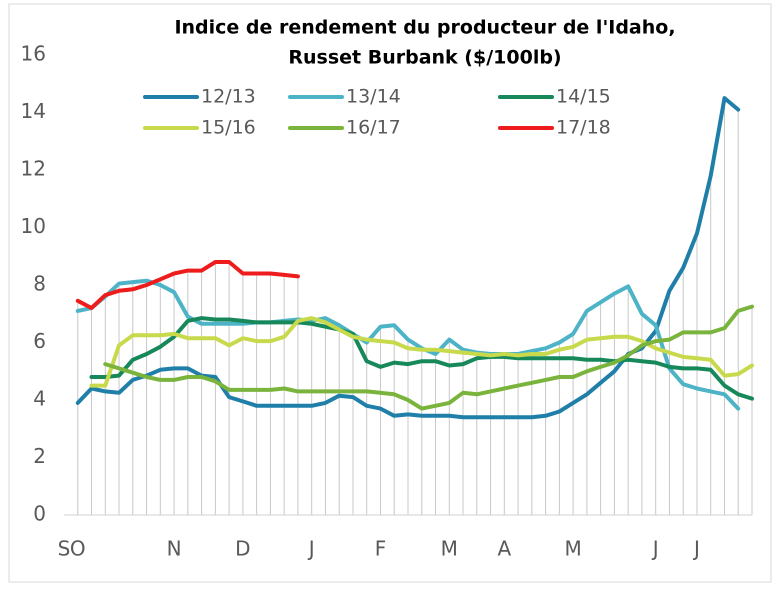 The image size is (778, 593). I want to click on legend-label: 17/18, so click(583, 128).